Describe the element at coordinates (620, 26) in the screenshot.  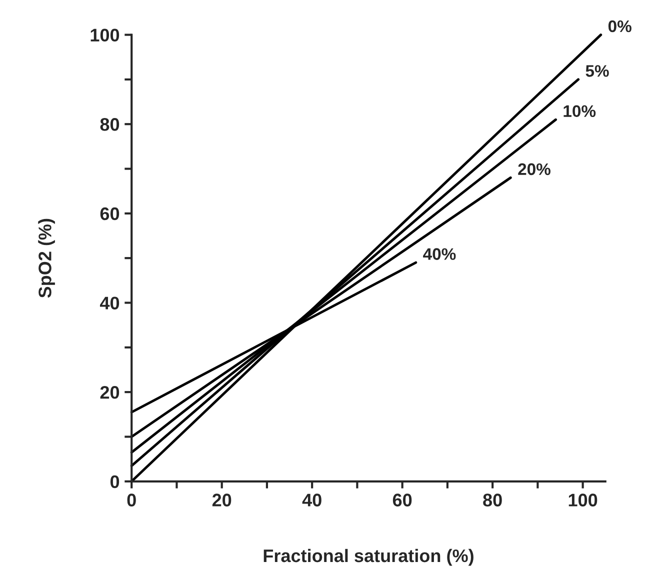
I see `annotation: 0%` at that location.